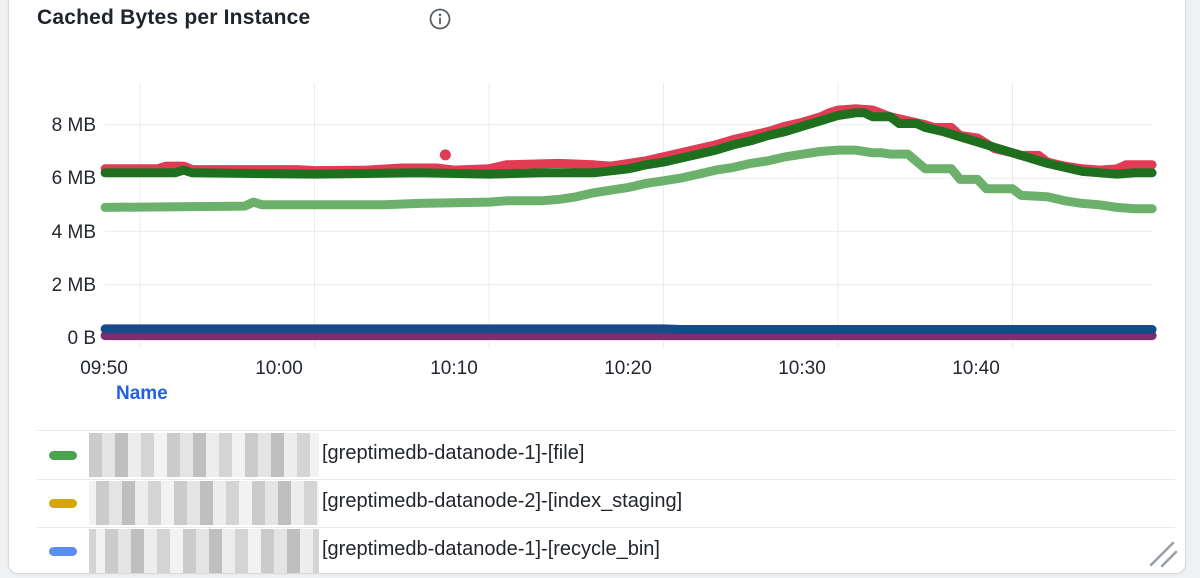 The height and width of the screenshot is (578, 1200). What do you see at coordinates (491, 549) in the screenshot?
I see `legend-label: [greptimedb-datanode-1]-[recycle_bin]` at bounding box center [491, 549].